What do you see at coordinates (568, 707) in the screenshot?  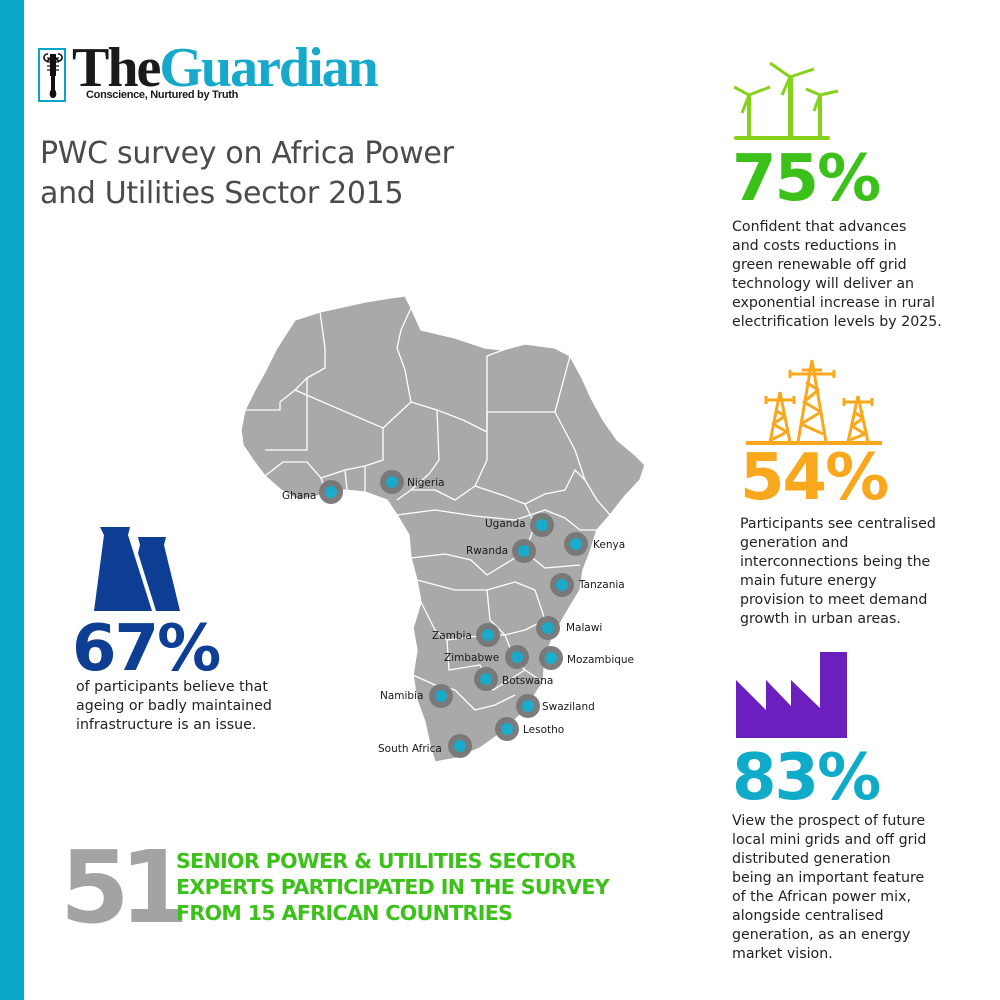 I see `label-swaziland: Swaziland` at bounding box center [568, 707].